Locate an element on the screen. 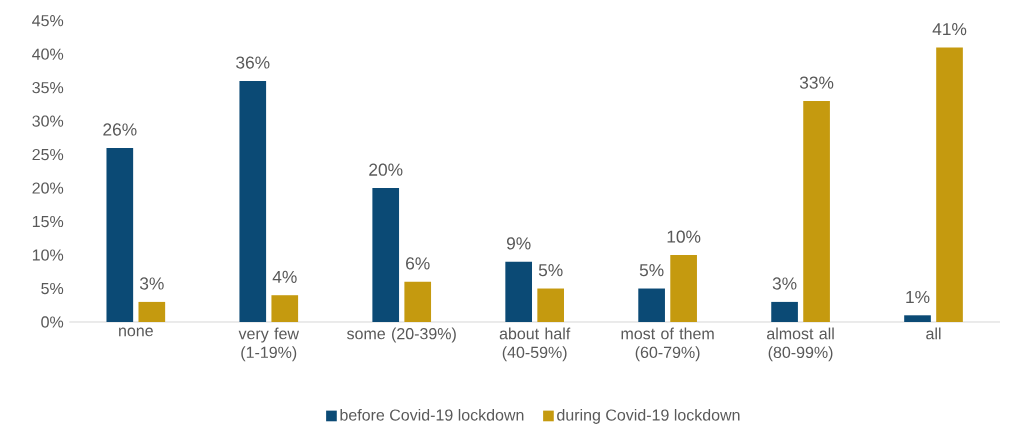  x-tick-label: about half (40-59%) is located at coordinates (535, 344).